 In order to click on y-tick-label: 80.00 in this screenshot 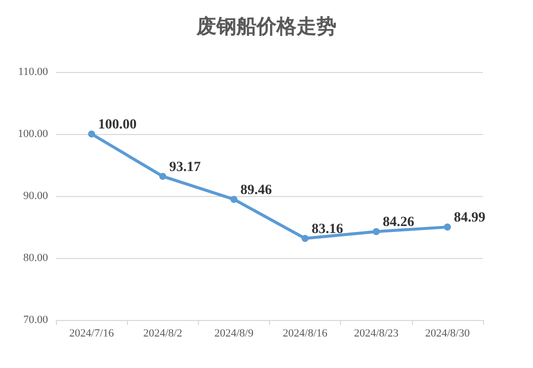, I will do `click(35, 258)`.